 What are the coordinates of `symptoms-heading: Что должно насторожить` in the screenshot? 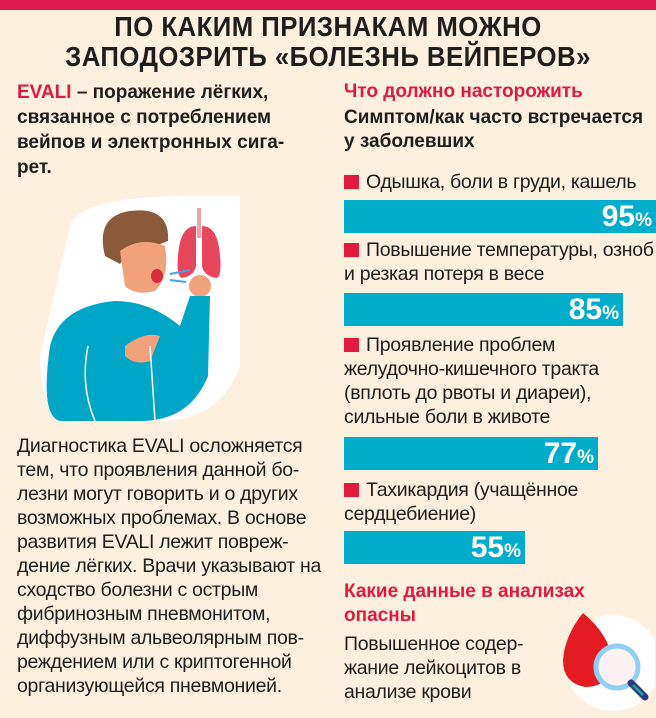 It's located at (463, 91).